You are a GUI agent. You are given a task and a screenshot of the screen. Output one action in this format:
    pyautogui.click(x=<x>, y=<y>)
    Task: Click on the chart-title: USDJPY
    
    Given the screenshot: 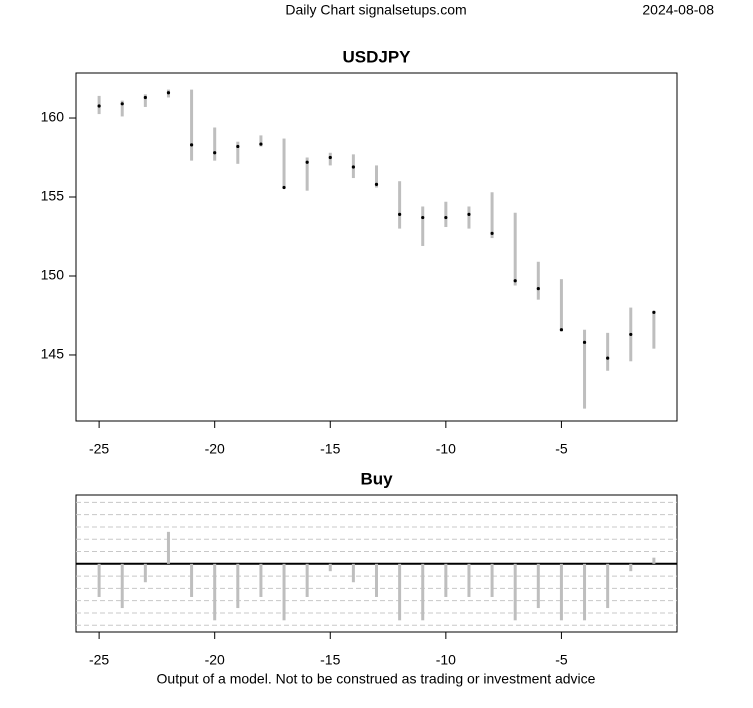 What is the action you would take?
    pyautogui.click(x=376, y=56)
    